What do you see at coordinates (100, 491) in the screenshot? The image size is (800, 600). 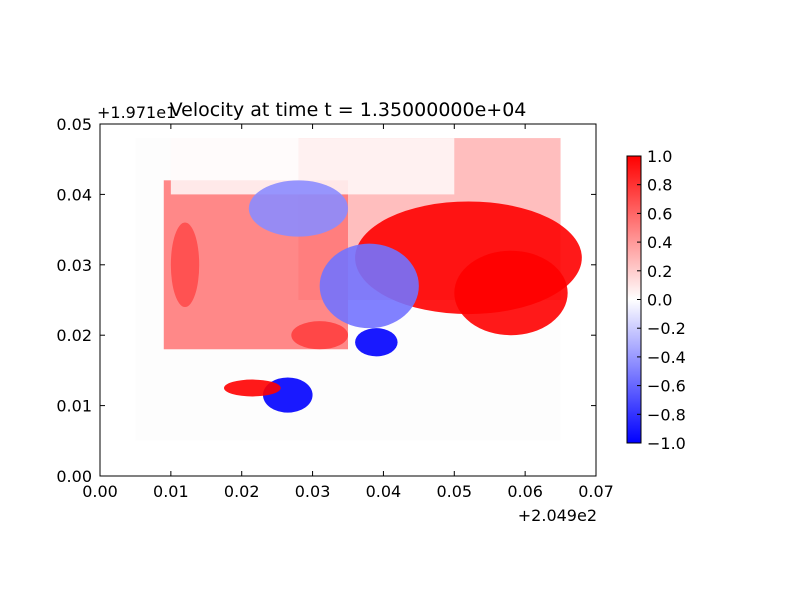 I see `x-tick-label: 0.00` at bounding box center [100, 491].